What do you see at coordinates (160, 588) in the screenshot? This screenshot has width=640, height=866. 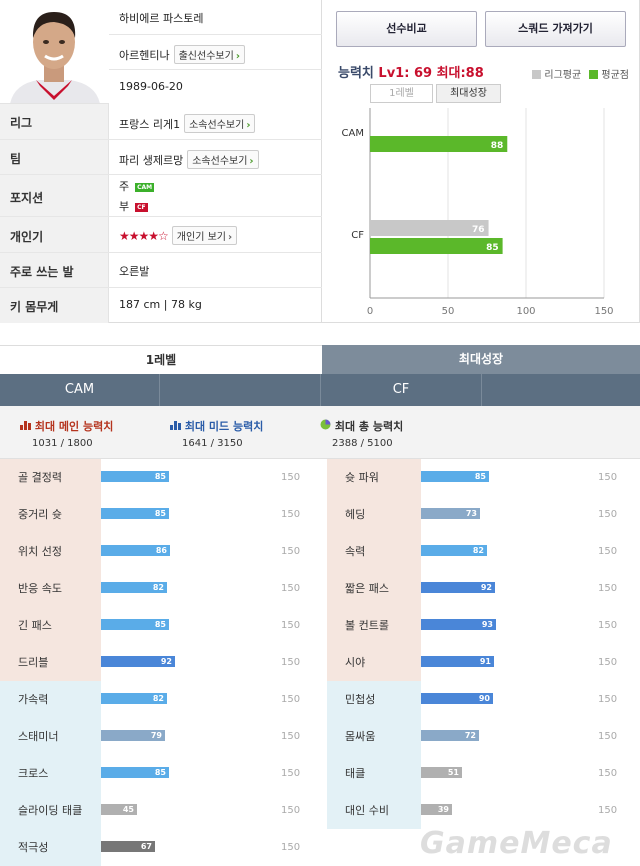 I see `stat-row: 반응 속도 82 150` at bounding box center [160, 588].